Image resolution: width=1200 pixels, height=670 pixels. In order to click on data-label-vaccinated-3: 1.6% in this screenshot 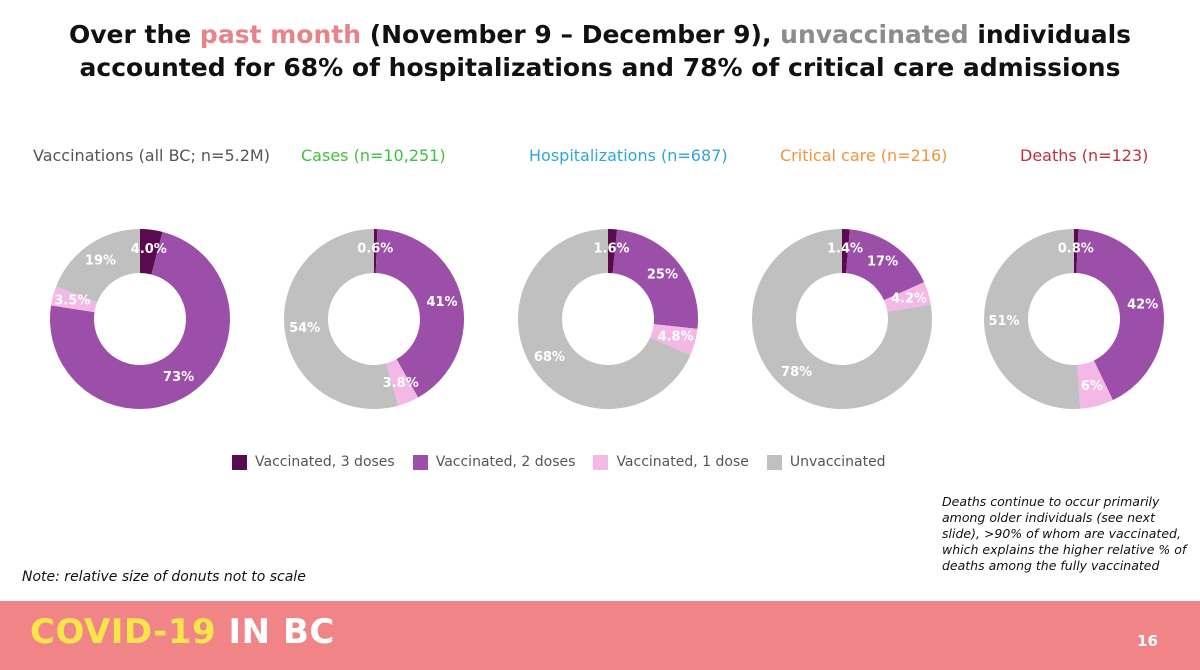, I will do `click(612, 249)`.